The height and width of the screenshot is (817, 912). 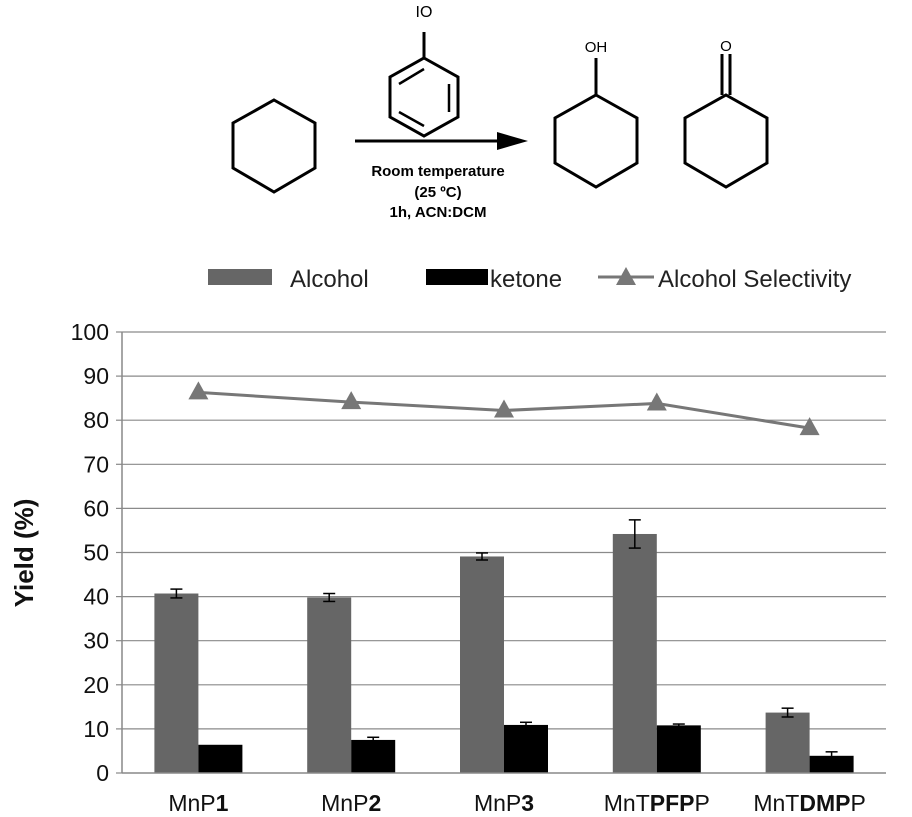 I want to click on hydroxyl-label: OH, so click(x=596, y=47).